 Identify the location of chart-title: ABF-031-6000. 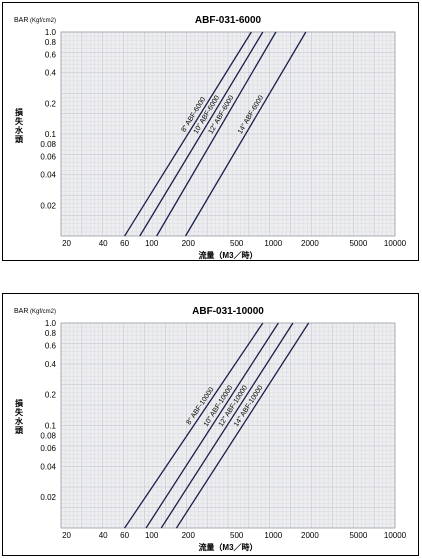
(228, 20).